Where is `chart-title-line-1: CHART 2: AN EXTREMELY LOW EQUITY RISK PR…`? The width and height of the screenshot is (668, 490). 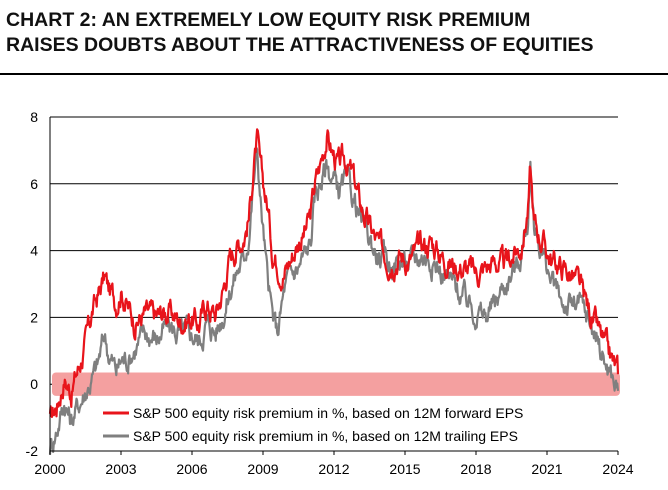
chart-title-line-1: CHART 2: AN EXTREMELY LOW EQUITY RISK PR… is located at coordinates (268, 20).